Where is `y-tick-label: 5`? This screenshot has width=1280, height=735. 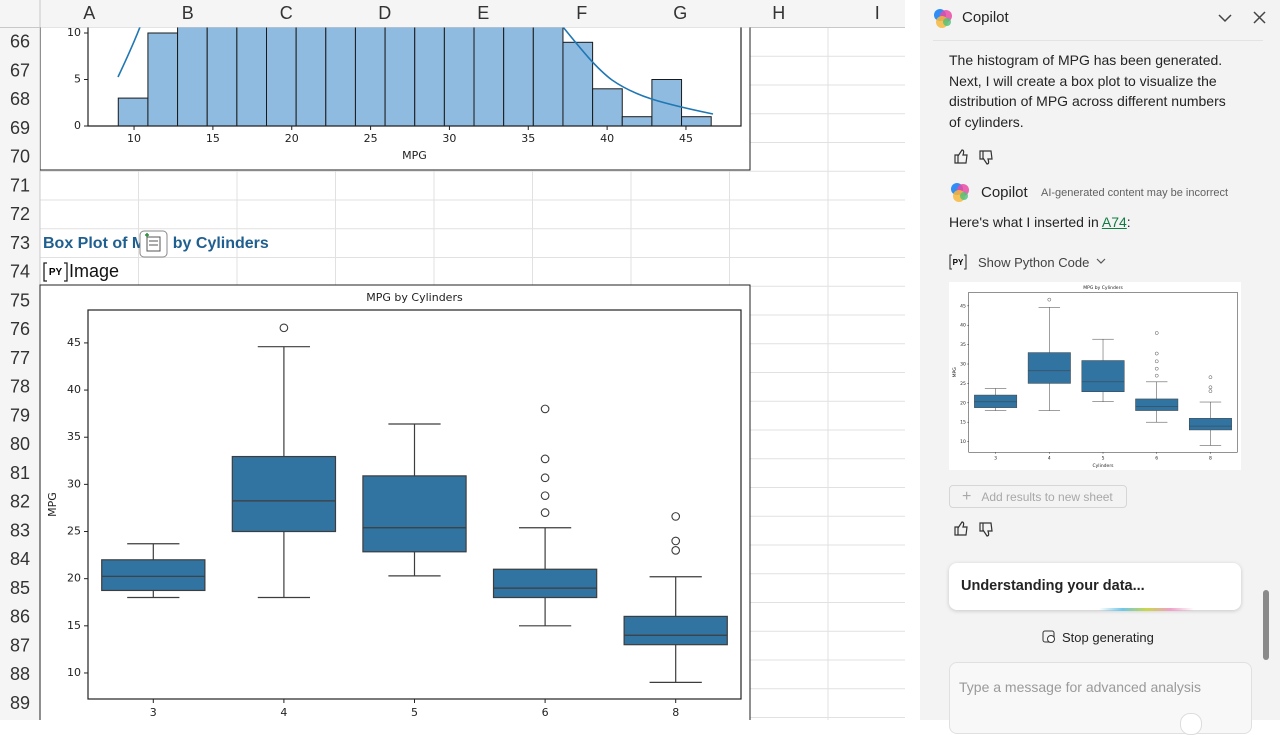 y-tick-label: 5 is located at coordinates (77, 79).